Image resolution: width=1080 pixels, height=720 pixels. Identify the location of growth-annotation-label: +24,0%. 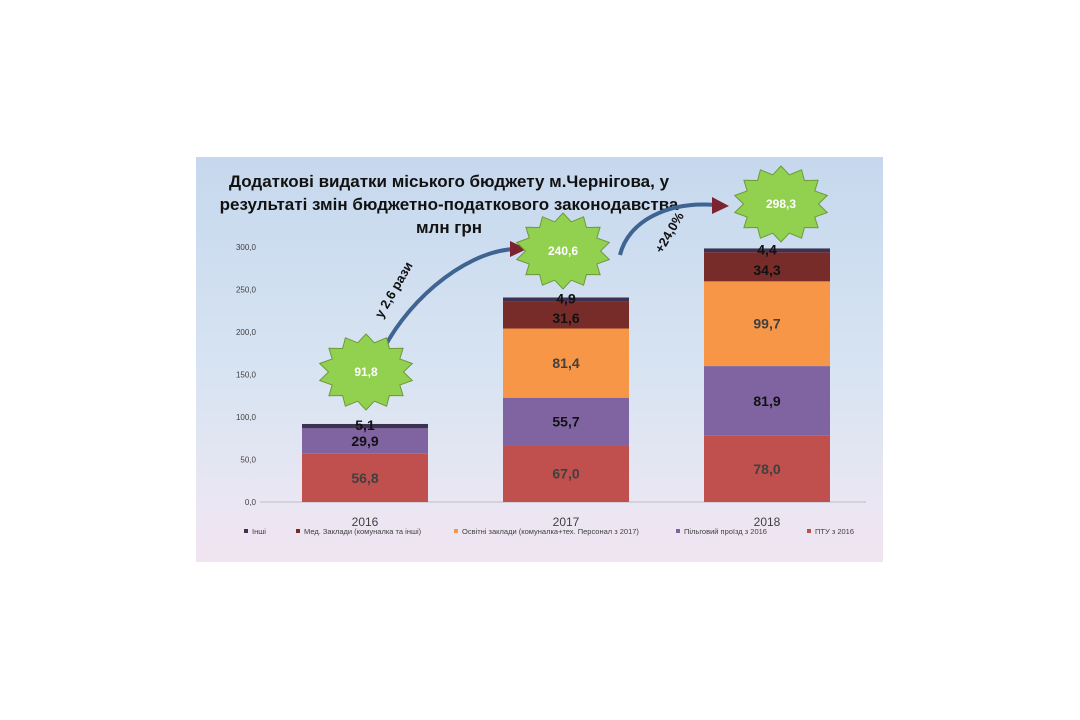
(669, 232).